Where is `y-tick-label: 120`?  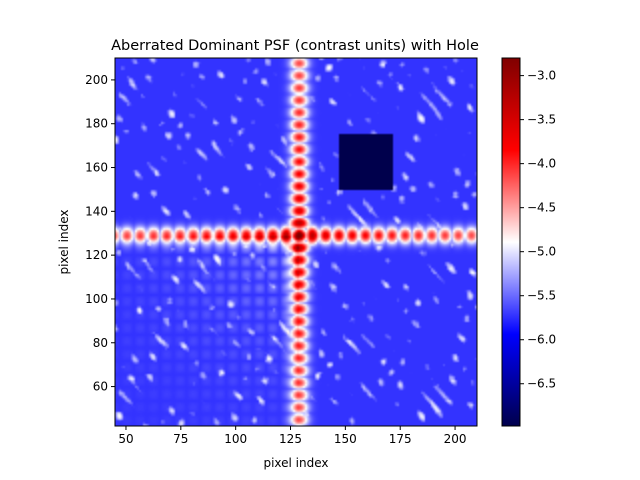
y-tick-label: 120 is located at coordinates (96, 255).